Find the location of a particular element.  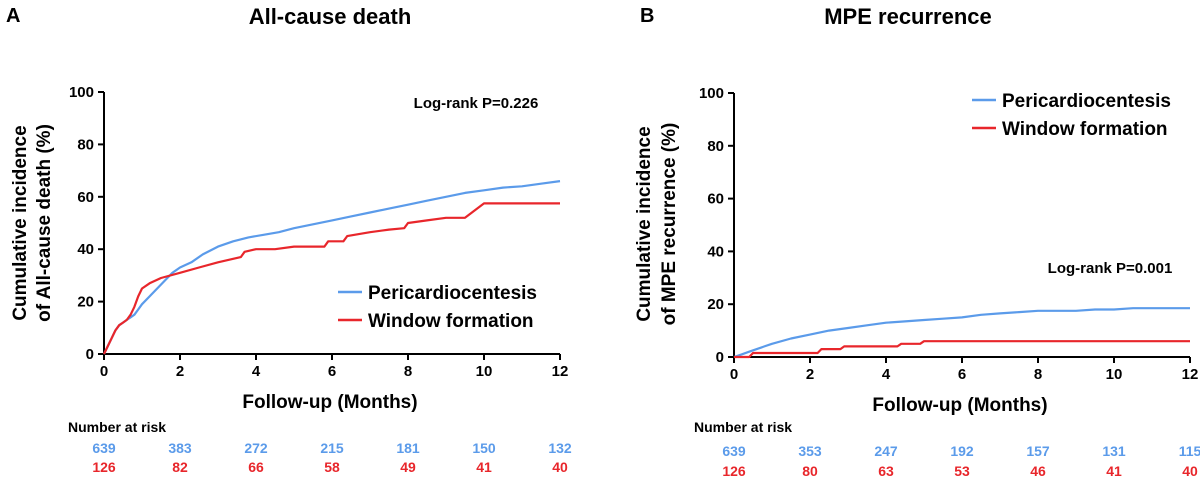

risk-count: 46 is located at coordinates (1038, 471).